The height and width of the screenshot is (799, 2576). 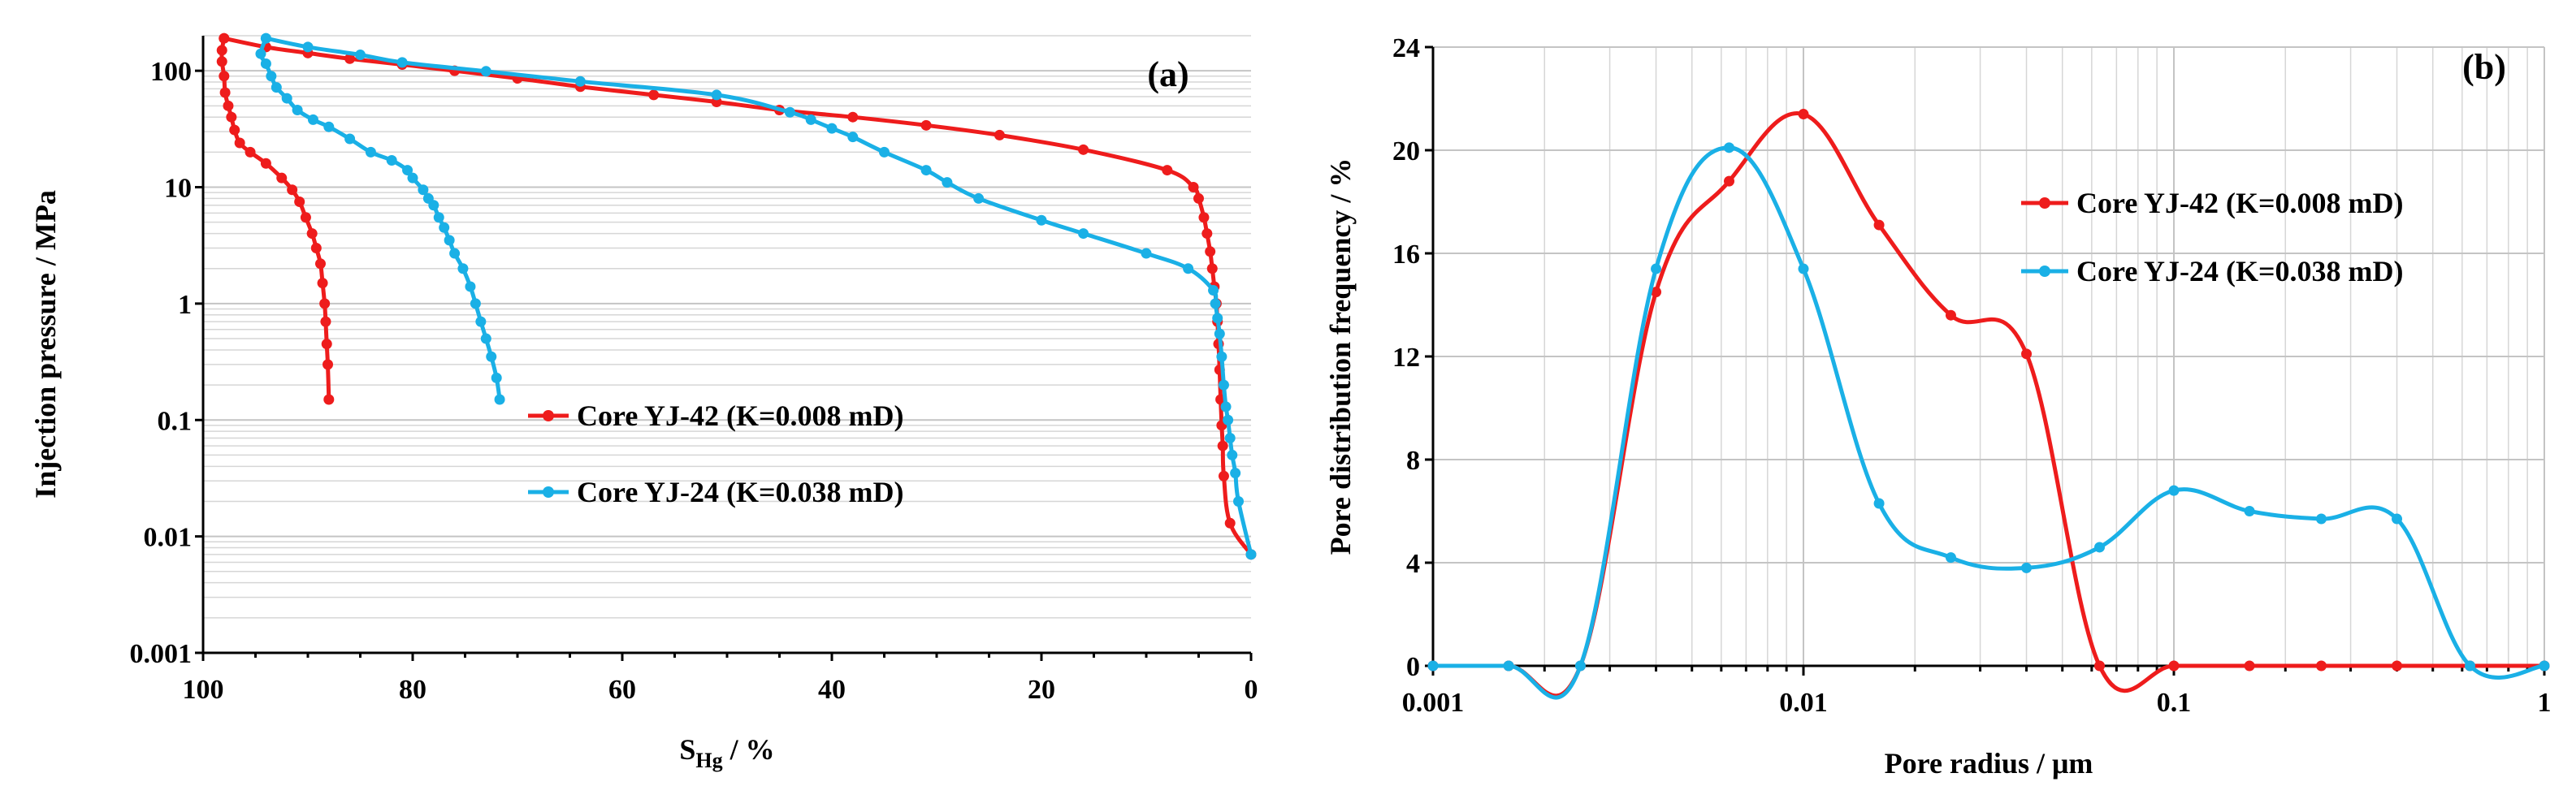 What do you see at coordinates (749, 749) in the screenshot?
I see `x-axis-title-unit: / %` at bounding box center [749, 749].